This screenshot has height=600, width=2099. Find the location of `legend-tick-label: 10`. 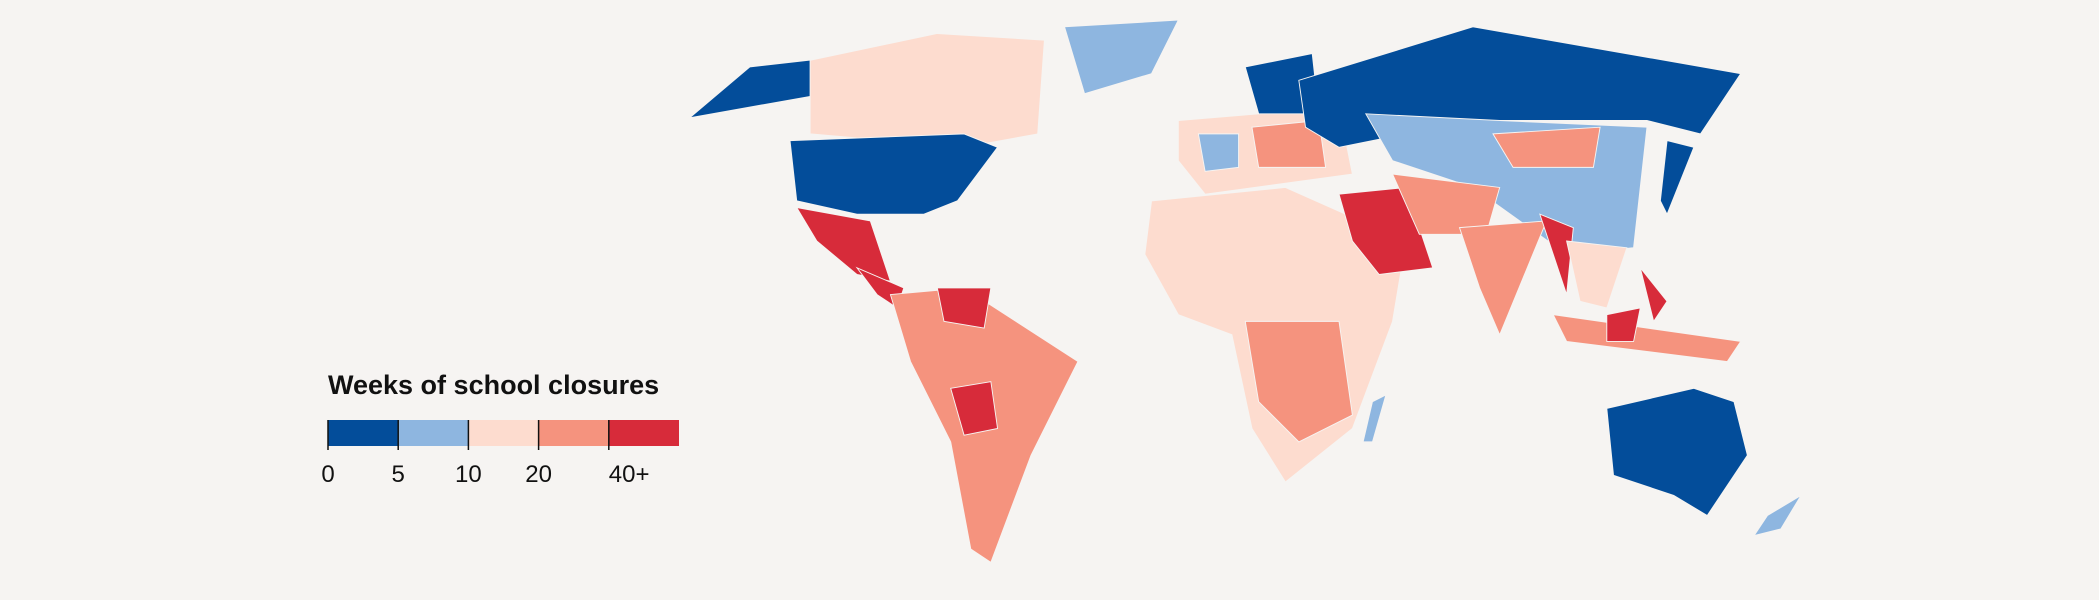

legend-tick-label: 10 is located at coordinates (468, 474).